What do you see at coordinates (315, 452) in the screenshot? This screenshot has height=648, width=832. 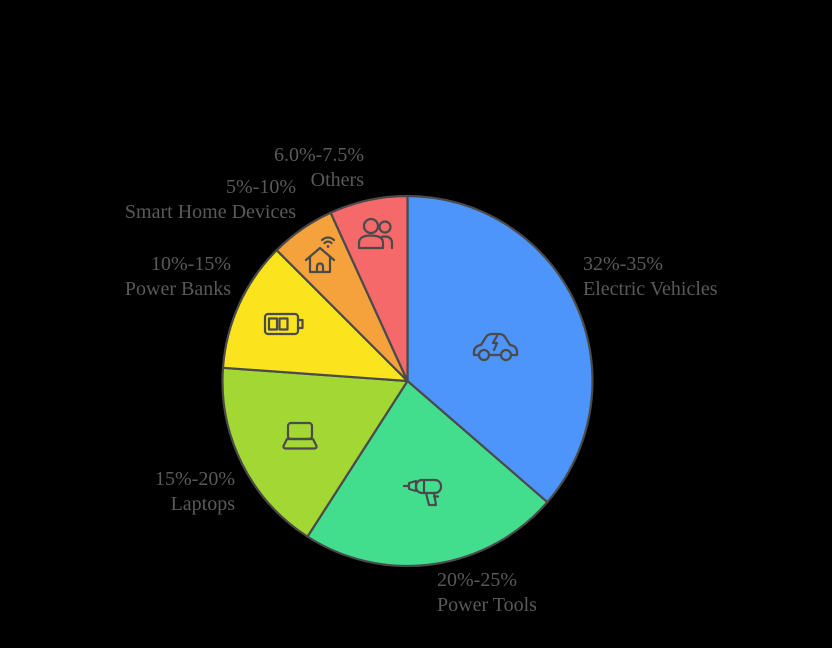 I see `pie-slice-laptops` at bounding box center [315, 452].